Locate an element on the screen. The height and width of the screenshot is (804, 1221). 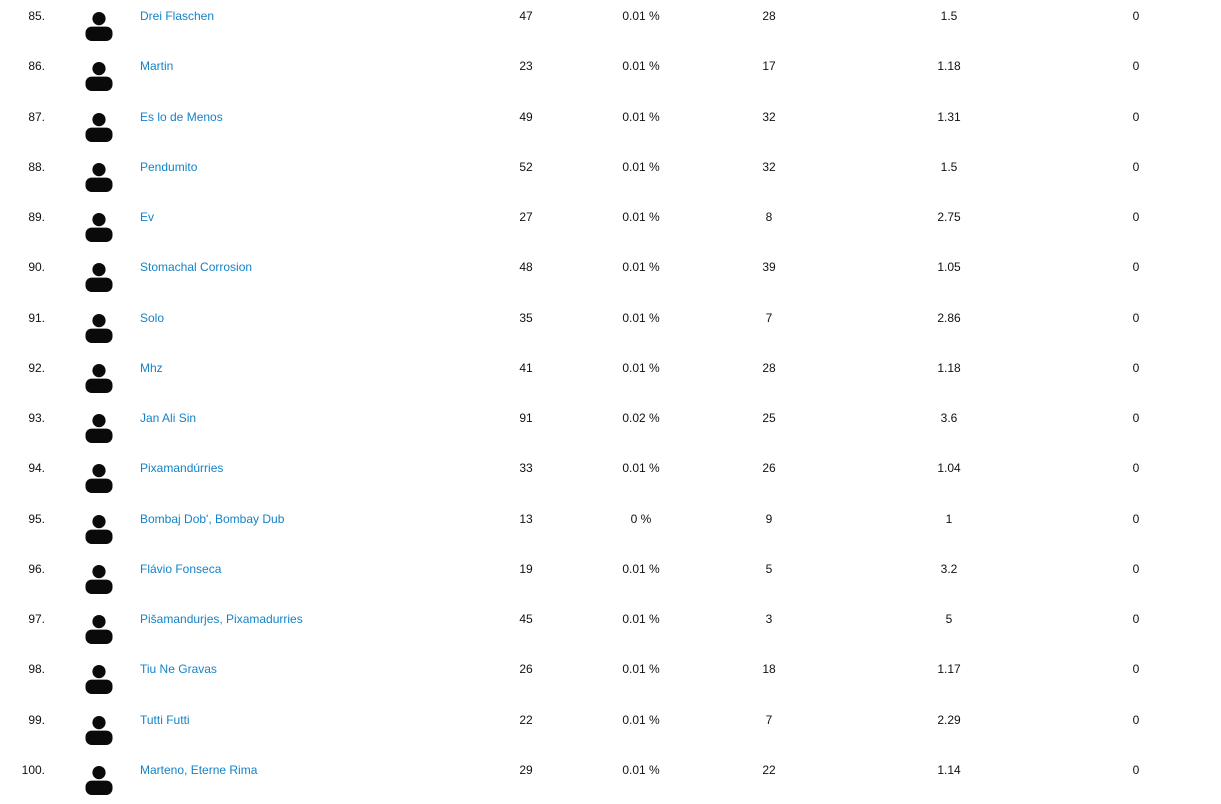
table-row: 88. Pendumito 52 0.01 % 32 1.5 0 is located at coordinates (610, 175).